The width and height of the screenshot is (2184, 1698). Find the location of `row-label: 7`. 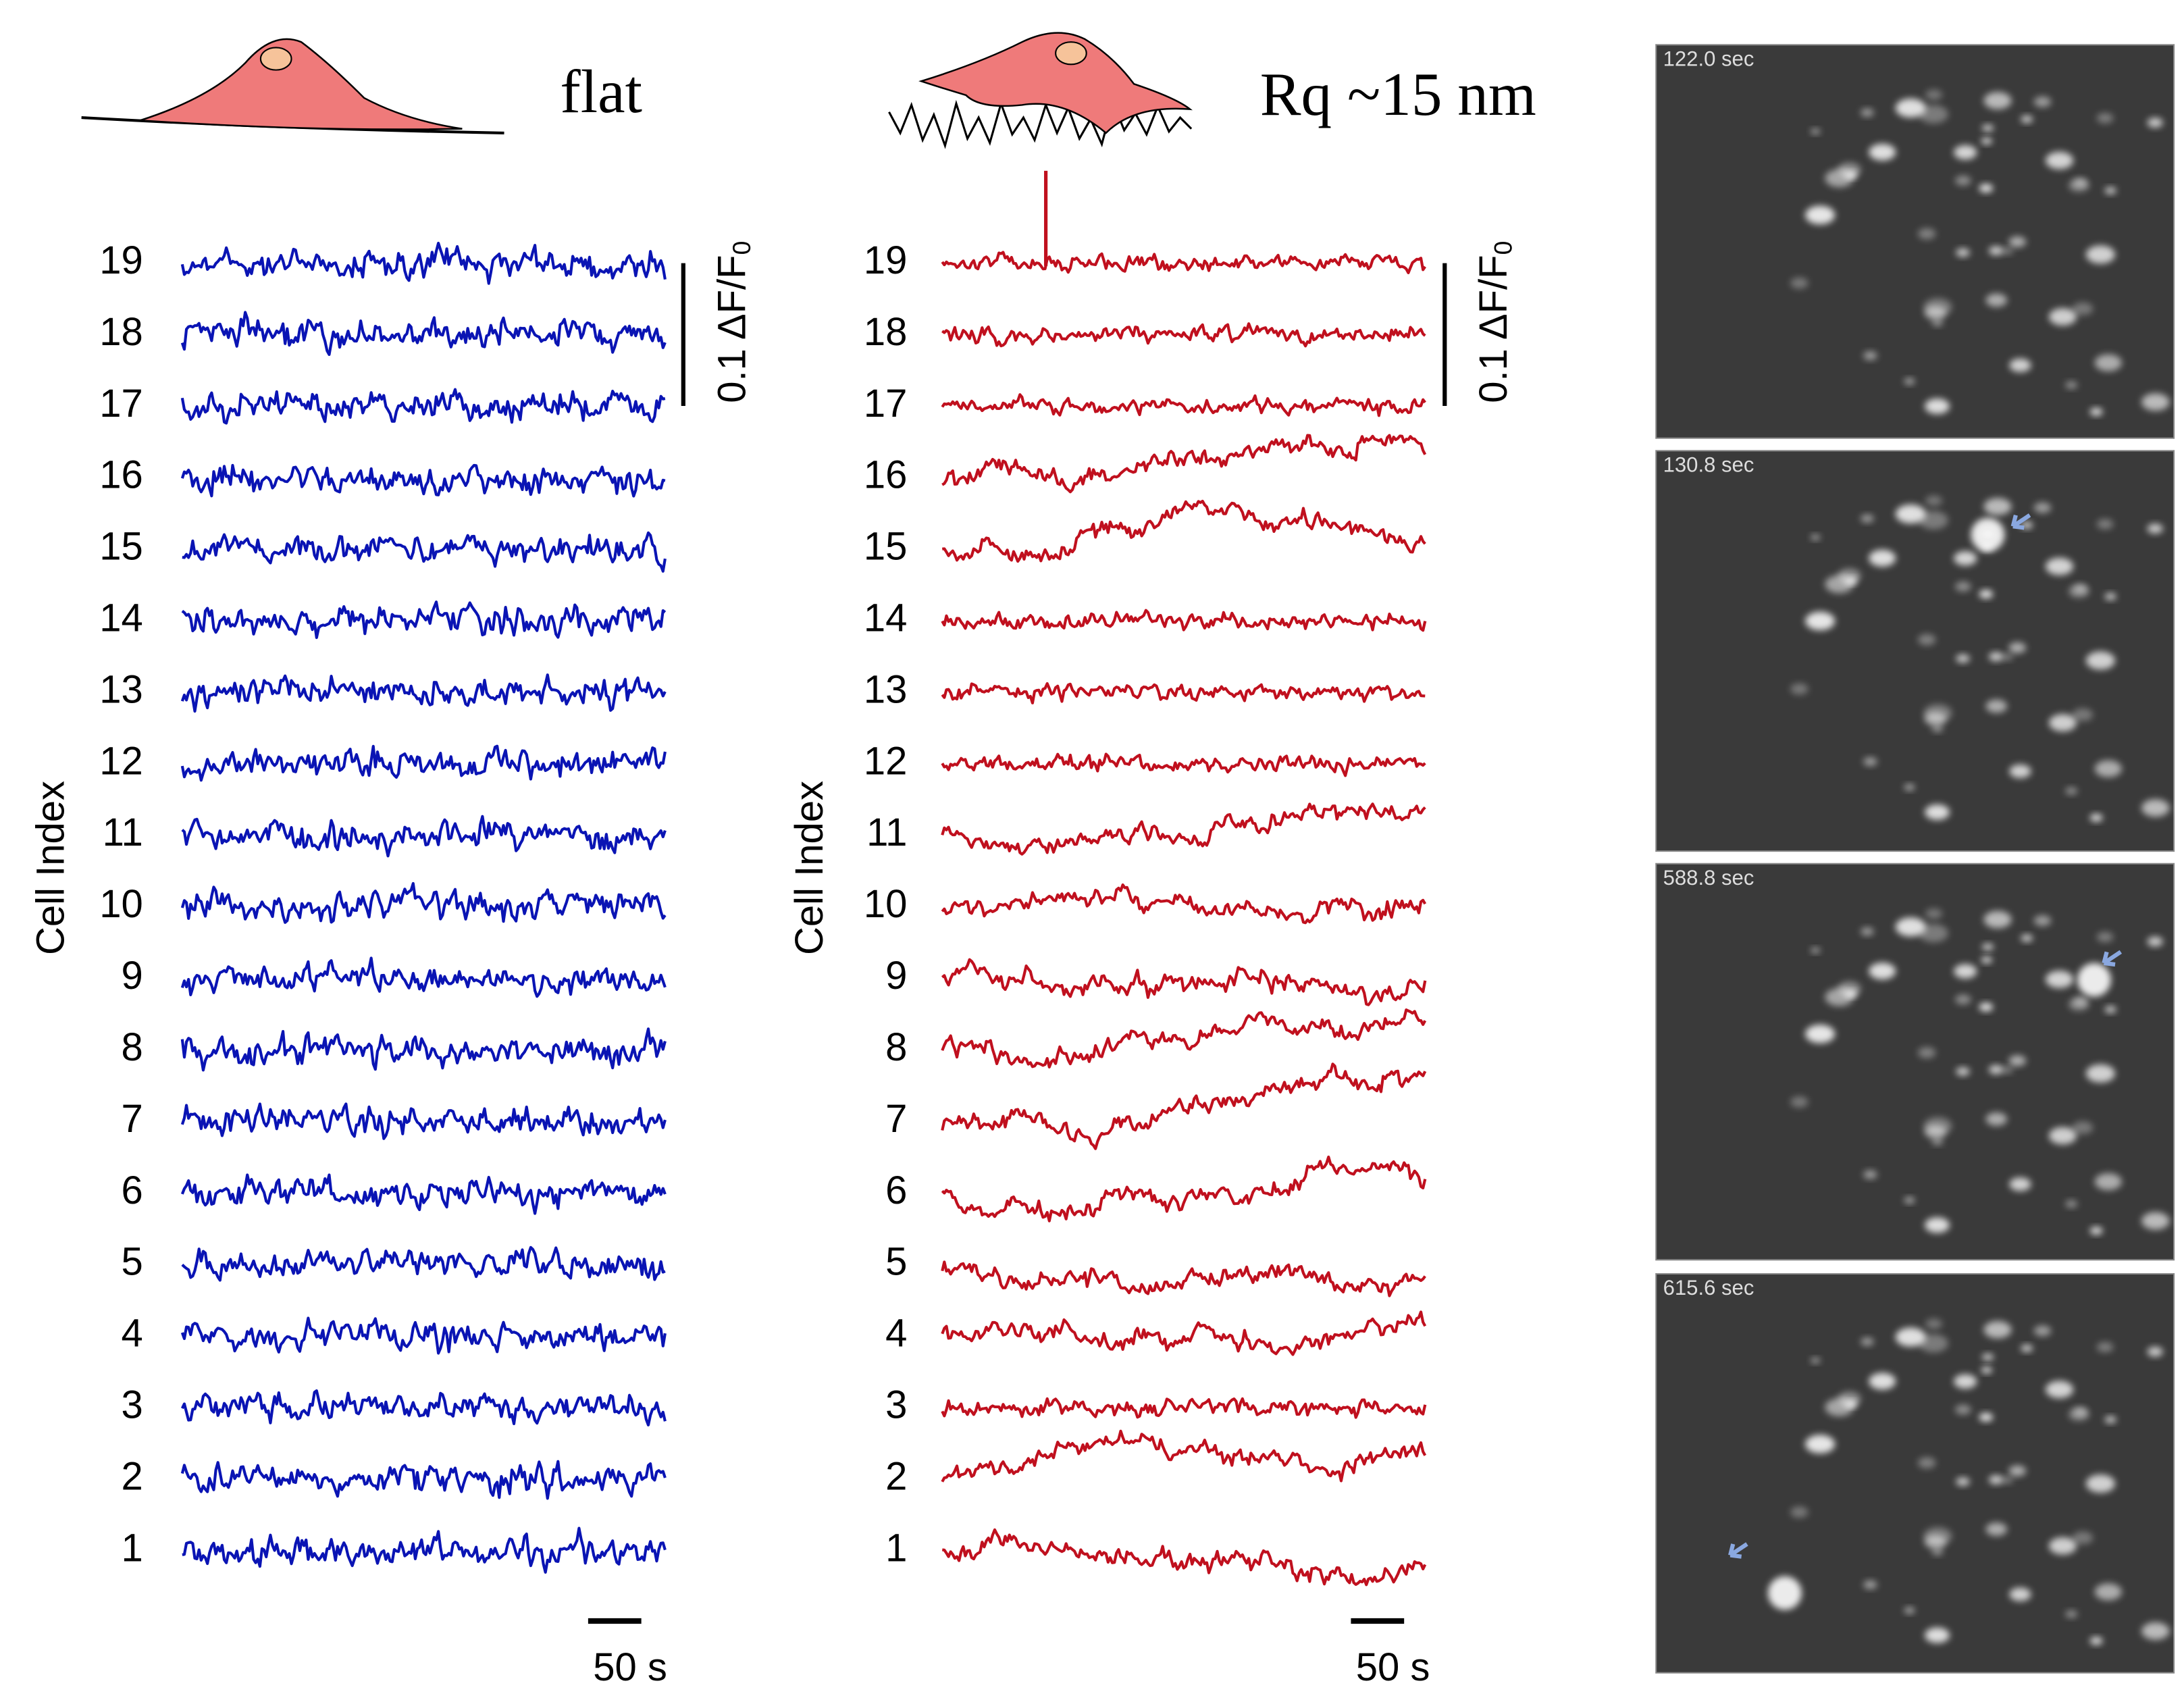

row-label: 7 is located at coordinates (896, 1119).